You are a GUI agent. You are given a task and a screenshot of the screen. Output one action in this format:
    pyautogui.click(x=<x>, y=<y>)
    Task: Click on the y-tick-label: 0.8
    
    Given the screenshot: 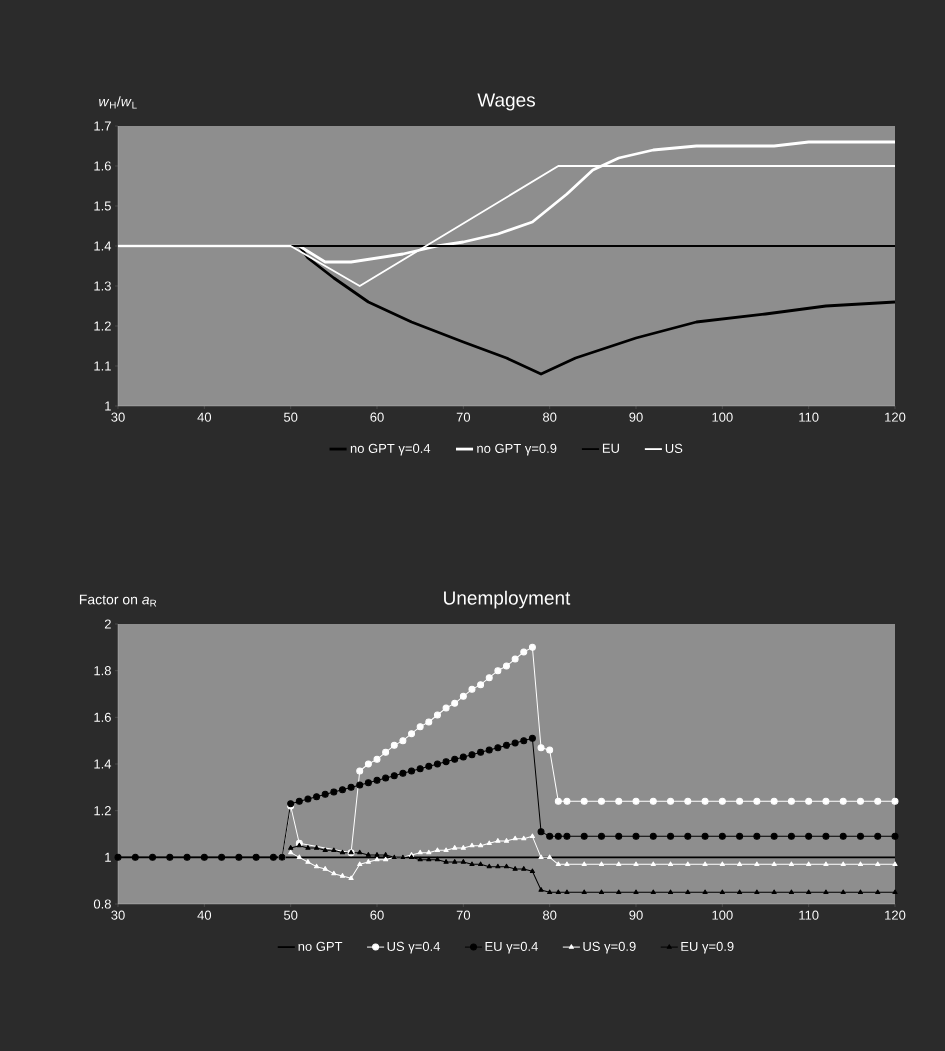 What is the action you would take?
    pyautogui.click(x=102, y=904)
    